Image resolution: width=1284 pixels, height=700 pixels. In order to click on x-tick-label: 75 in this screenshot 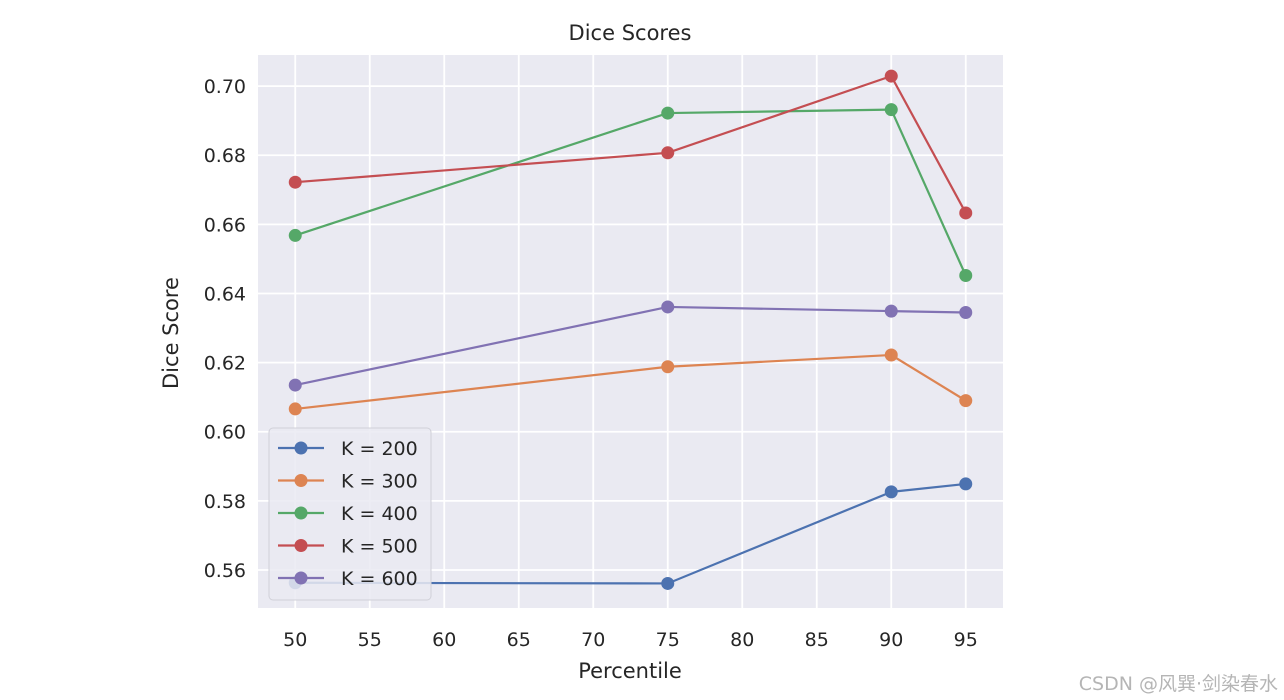, I will do `click(668, 640)`.